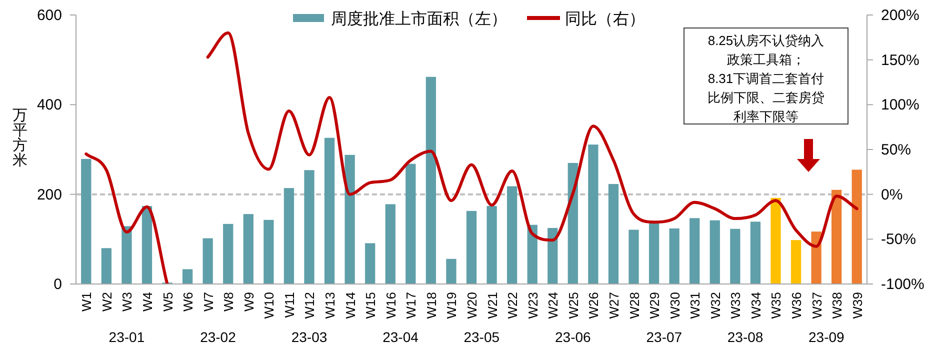  I want to click on y2-tick-label: 150%, so click(900, 60).